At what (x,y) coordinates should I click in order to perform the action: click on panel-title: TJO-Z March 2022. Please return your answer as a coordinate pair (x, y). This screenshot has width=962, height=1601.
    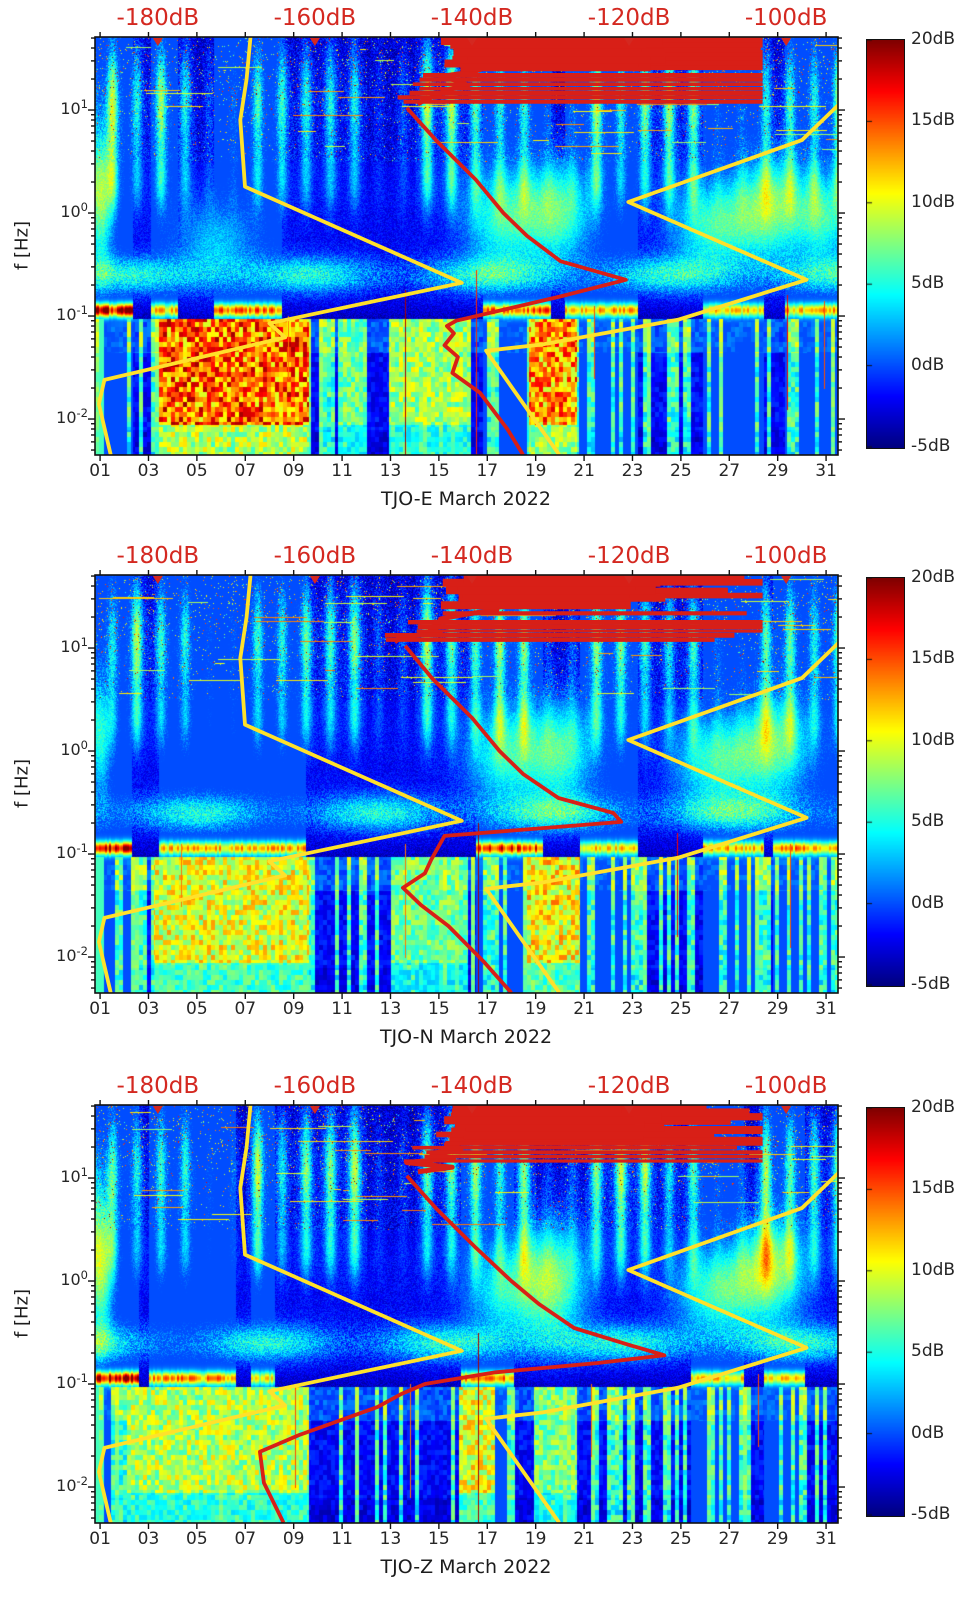
    Looking at the image, I should click on (466, 1567).